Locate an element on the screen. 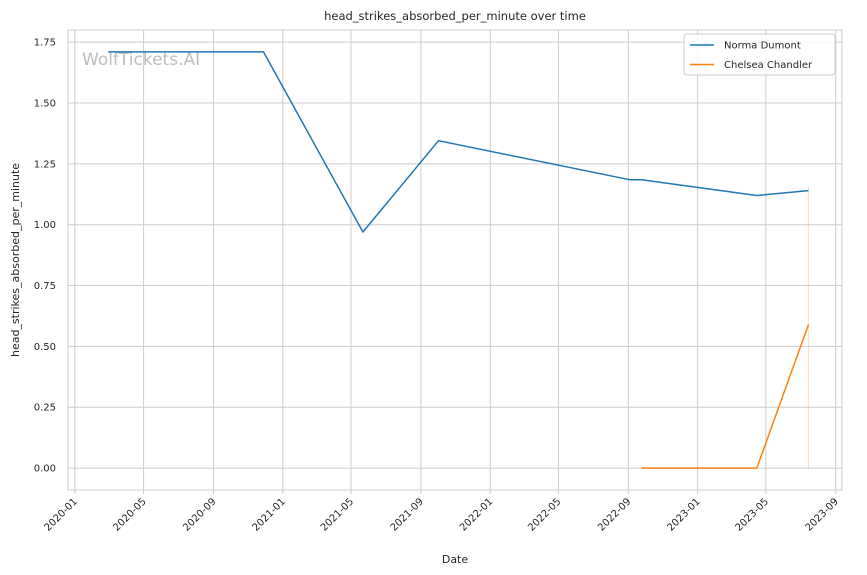 This screenshot has width=867, height=575. y-tick-label: 1.25 is located at coordinates (45, 164).